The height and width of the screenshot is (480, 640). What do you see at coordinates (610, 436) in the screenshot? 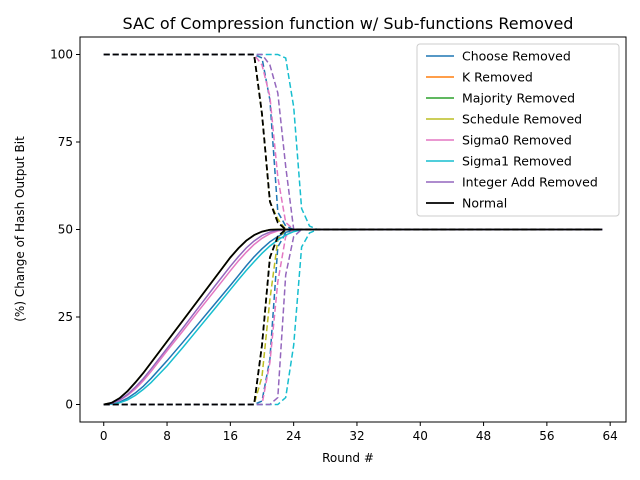
I see `x-tick-label: 64` at bounding box center [610, 436].